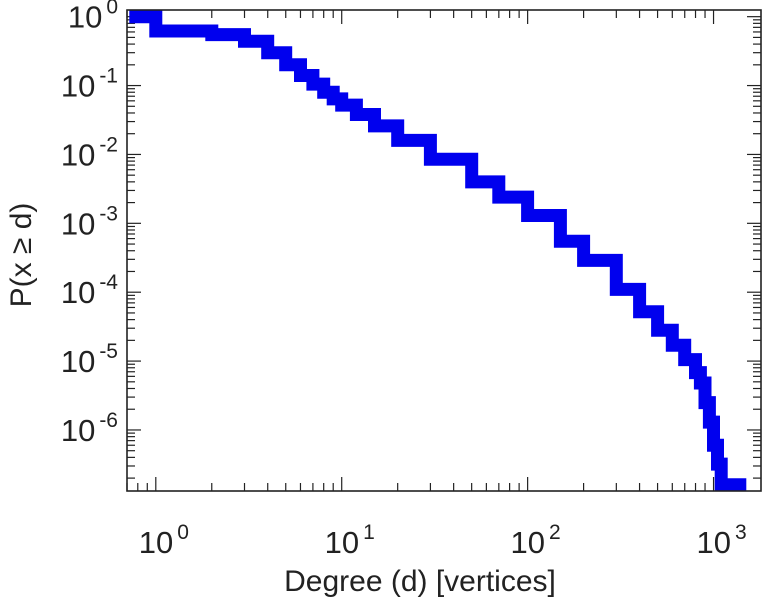 Image resolution: width=766 pixels, height=600 pixels. I want to click on y-tick-label: 10 -5, so click(89, 359).